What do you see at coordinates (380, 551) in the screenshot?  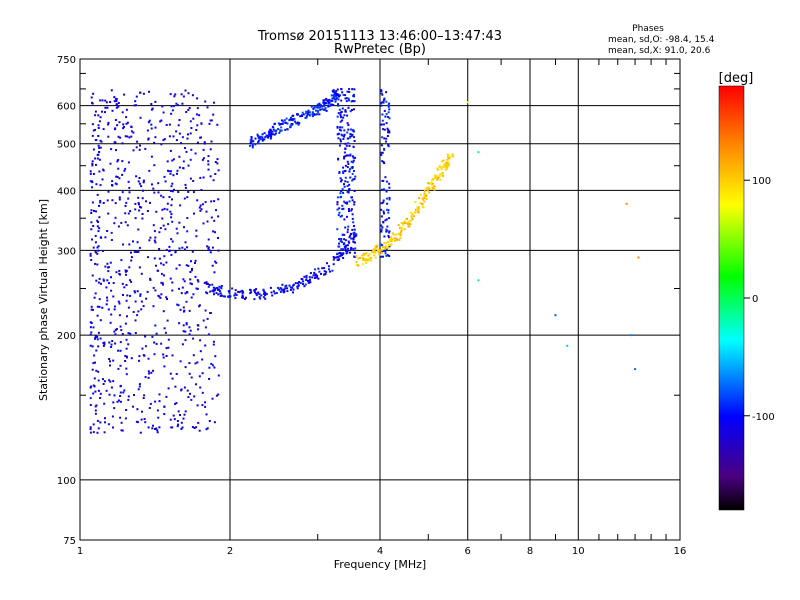 I see `x-tick-label: 4` at bounding box center [380, 551].